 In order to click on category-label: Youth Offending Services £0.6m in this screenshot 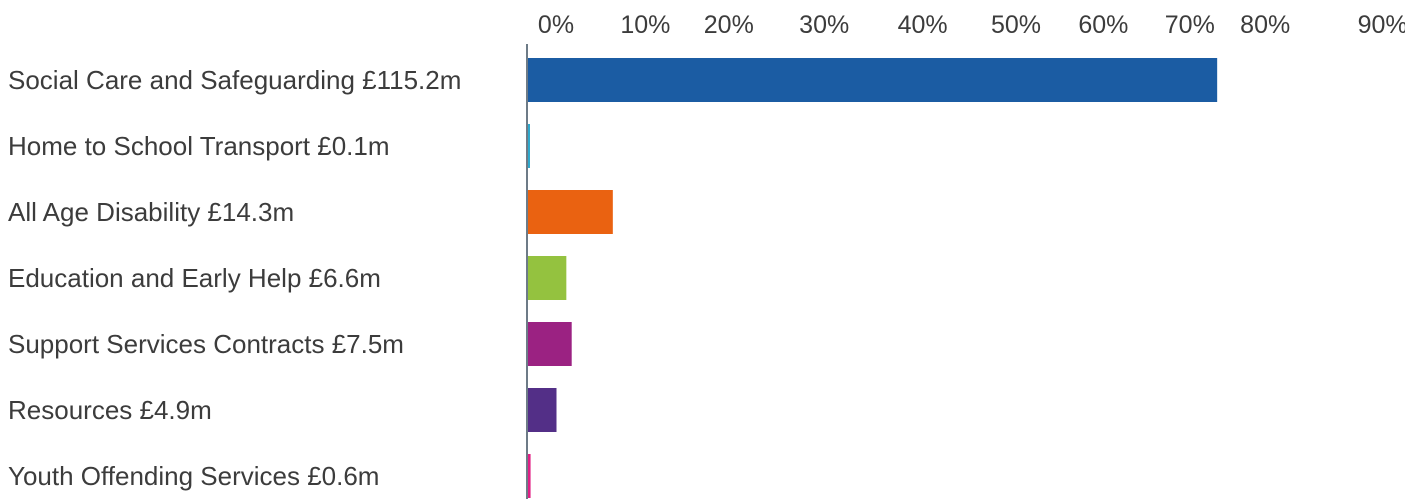, I will do `click(193, 476)`.